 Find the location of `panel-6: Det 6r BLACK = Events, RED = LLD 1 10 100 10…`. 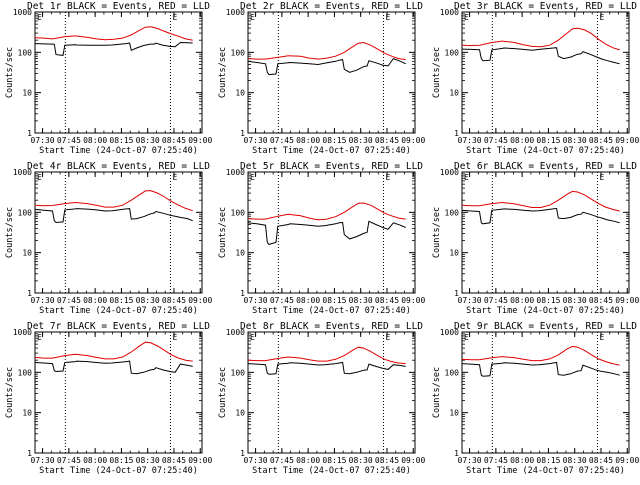

panel-6: Det 6r BLACK = Events, RED = LLD 1 10 100 10… is located at coordinates (533, 242).